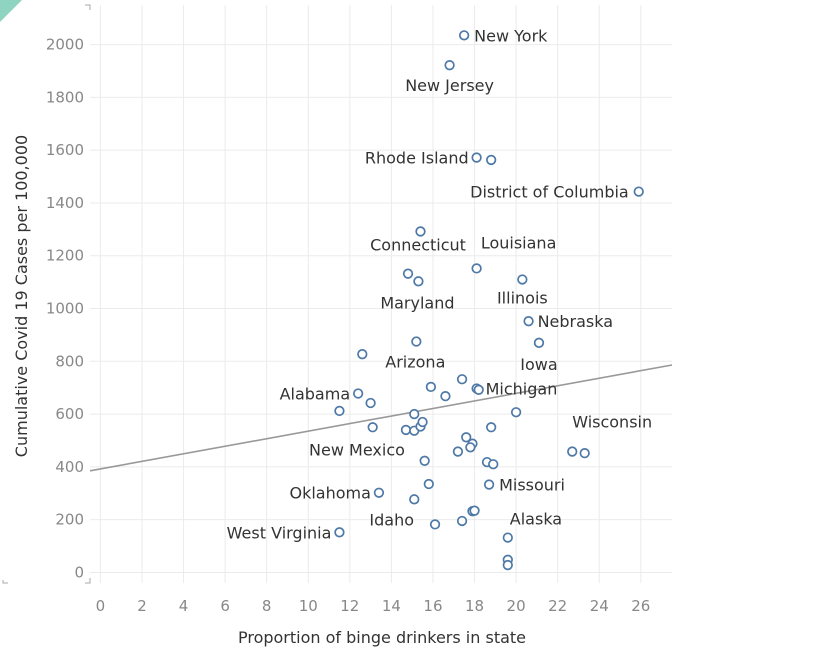  I want to click on x-tick-label: 10, so click(308, 606).